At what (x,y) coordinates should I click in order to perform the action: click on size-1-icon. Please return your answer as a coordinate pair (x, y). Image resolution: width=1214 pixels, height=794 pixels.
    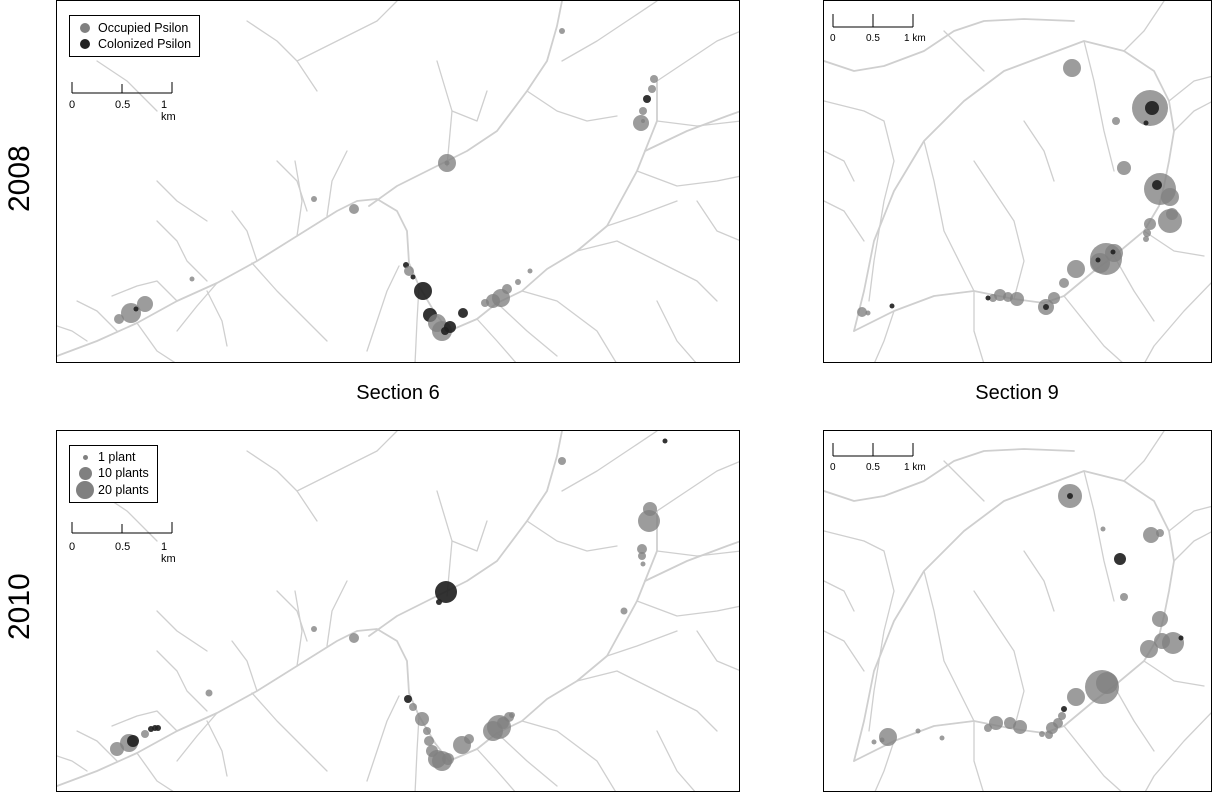
    Looking at the image, I should click on (85, 457).